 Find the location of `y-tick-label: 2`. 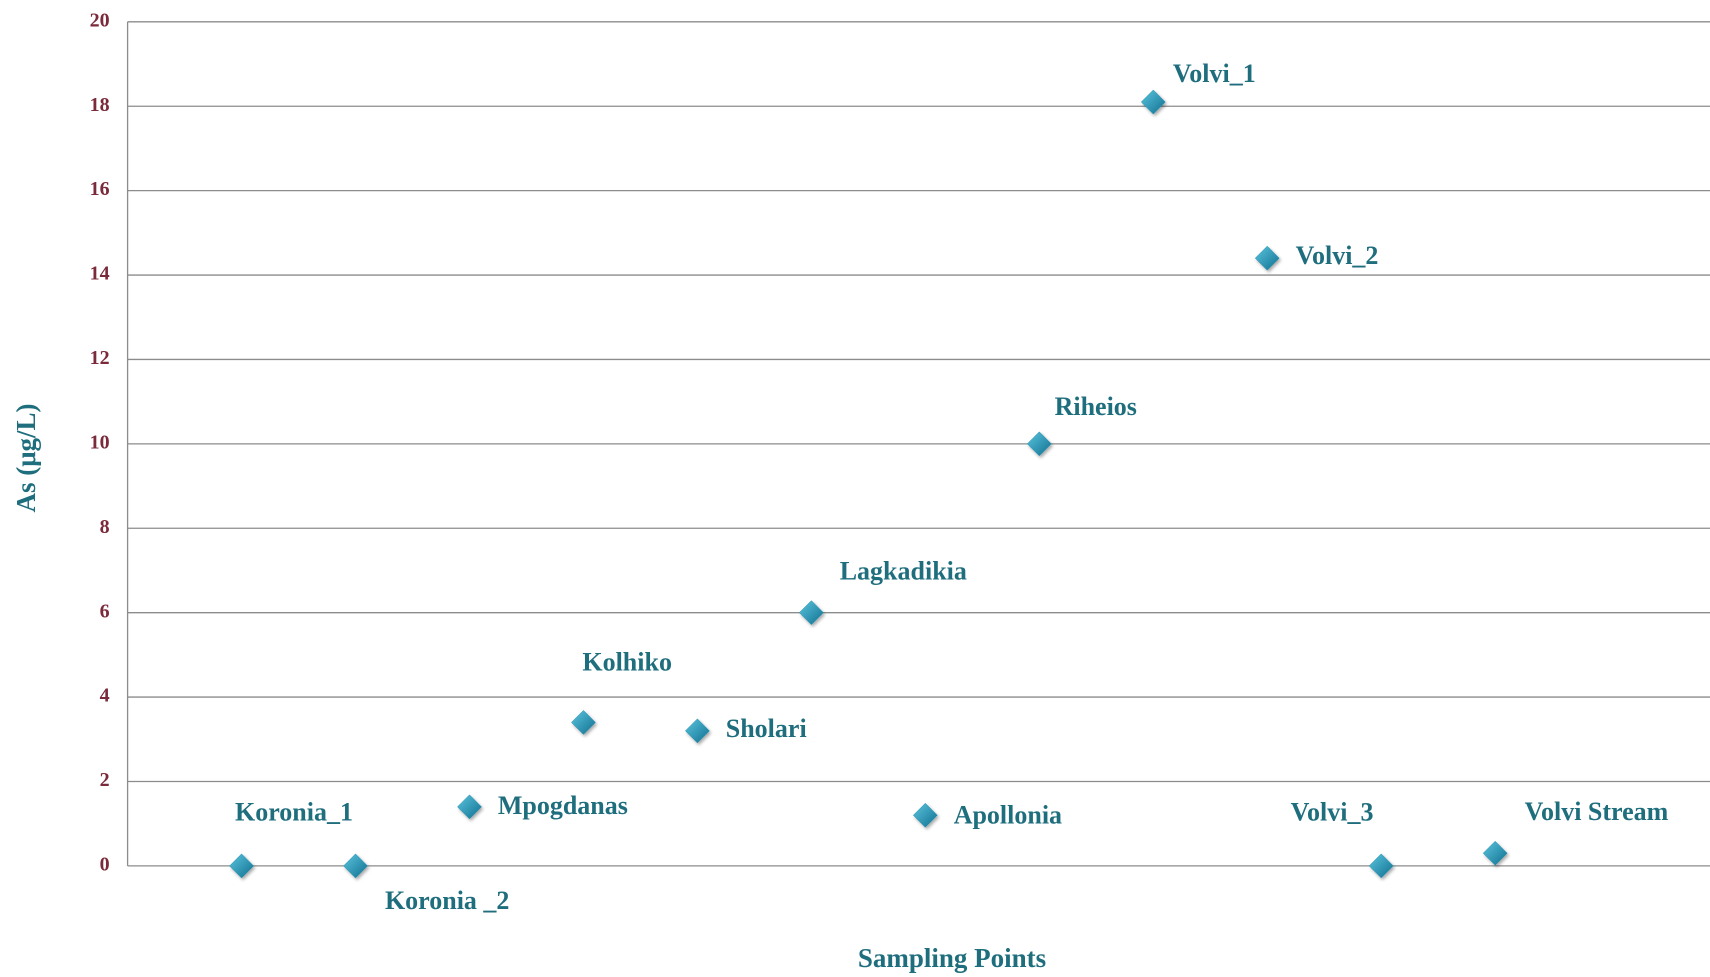

y-tick-label: 2 is located at coordinates (105, 780).